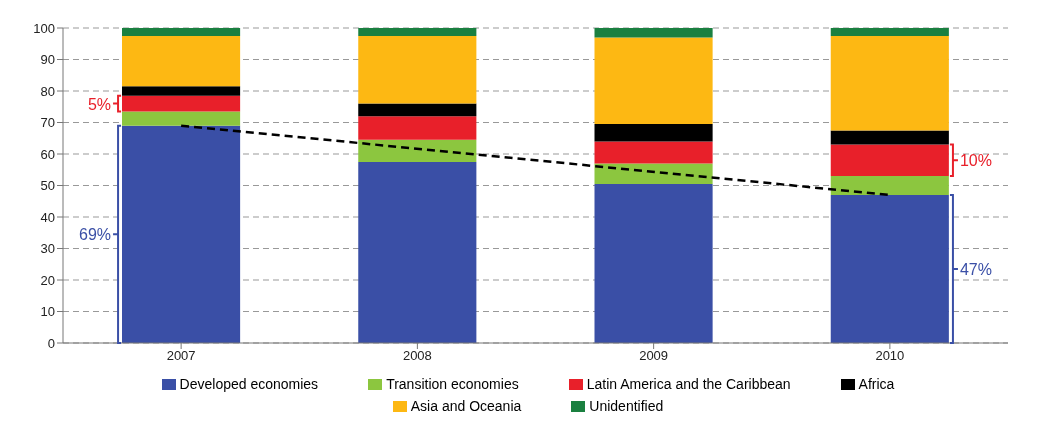  I want to click on y-tick-label: 40, so click(47, 217).